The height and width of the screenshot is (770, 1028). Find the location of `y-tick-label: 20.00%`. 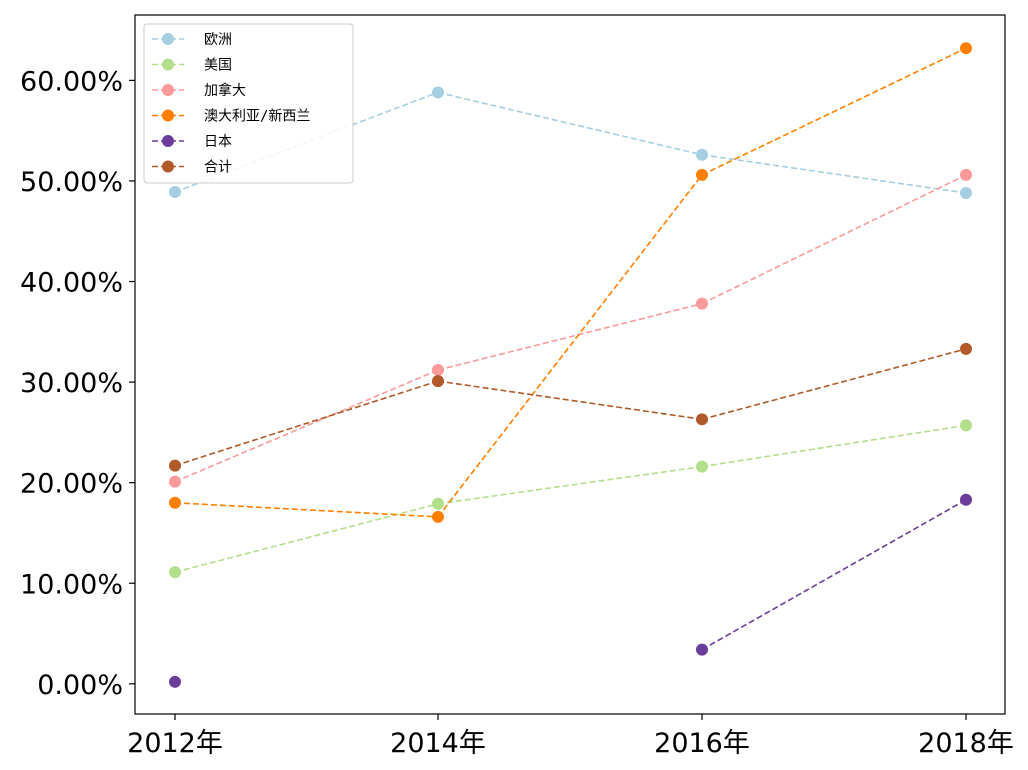

y-tick-label: 20.00% is located at coordinates (71, 484).